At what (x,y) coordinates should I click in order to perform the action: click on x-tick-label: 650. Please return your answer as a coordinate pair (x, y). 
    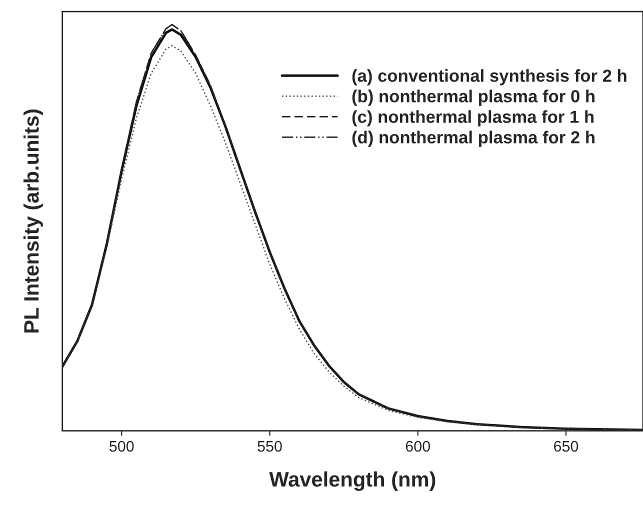
    Looking at the image, I should click on (566, 446).